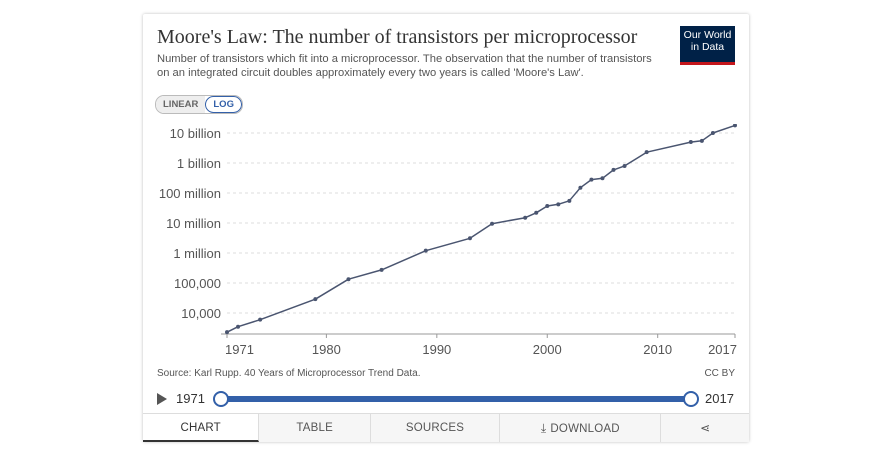 This screenshot has width=875, height=455. Describe the element at coordinates (657, 349) in the screenshot. I see `x-tick-label: 2010` at that location.